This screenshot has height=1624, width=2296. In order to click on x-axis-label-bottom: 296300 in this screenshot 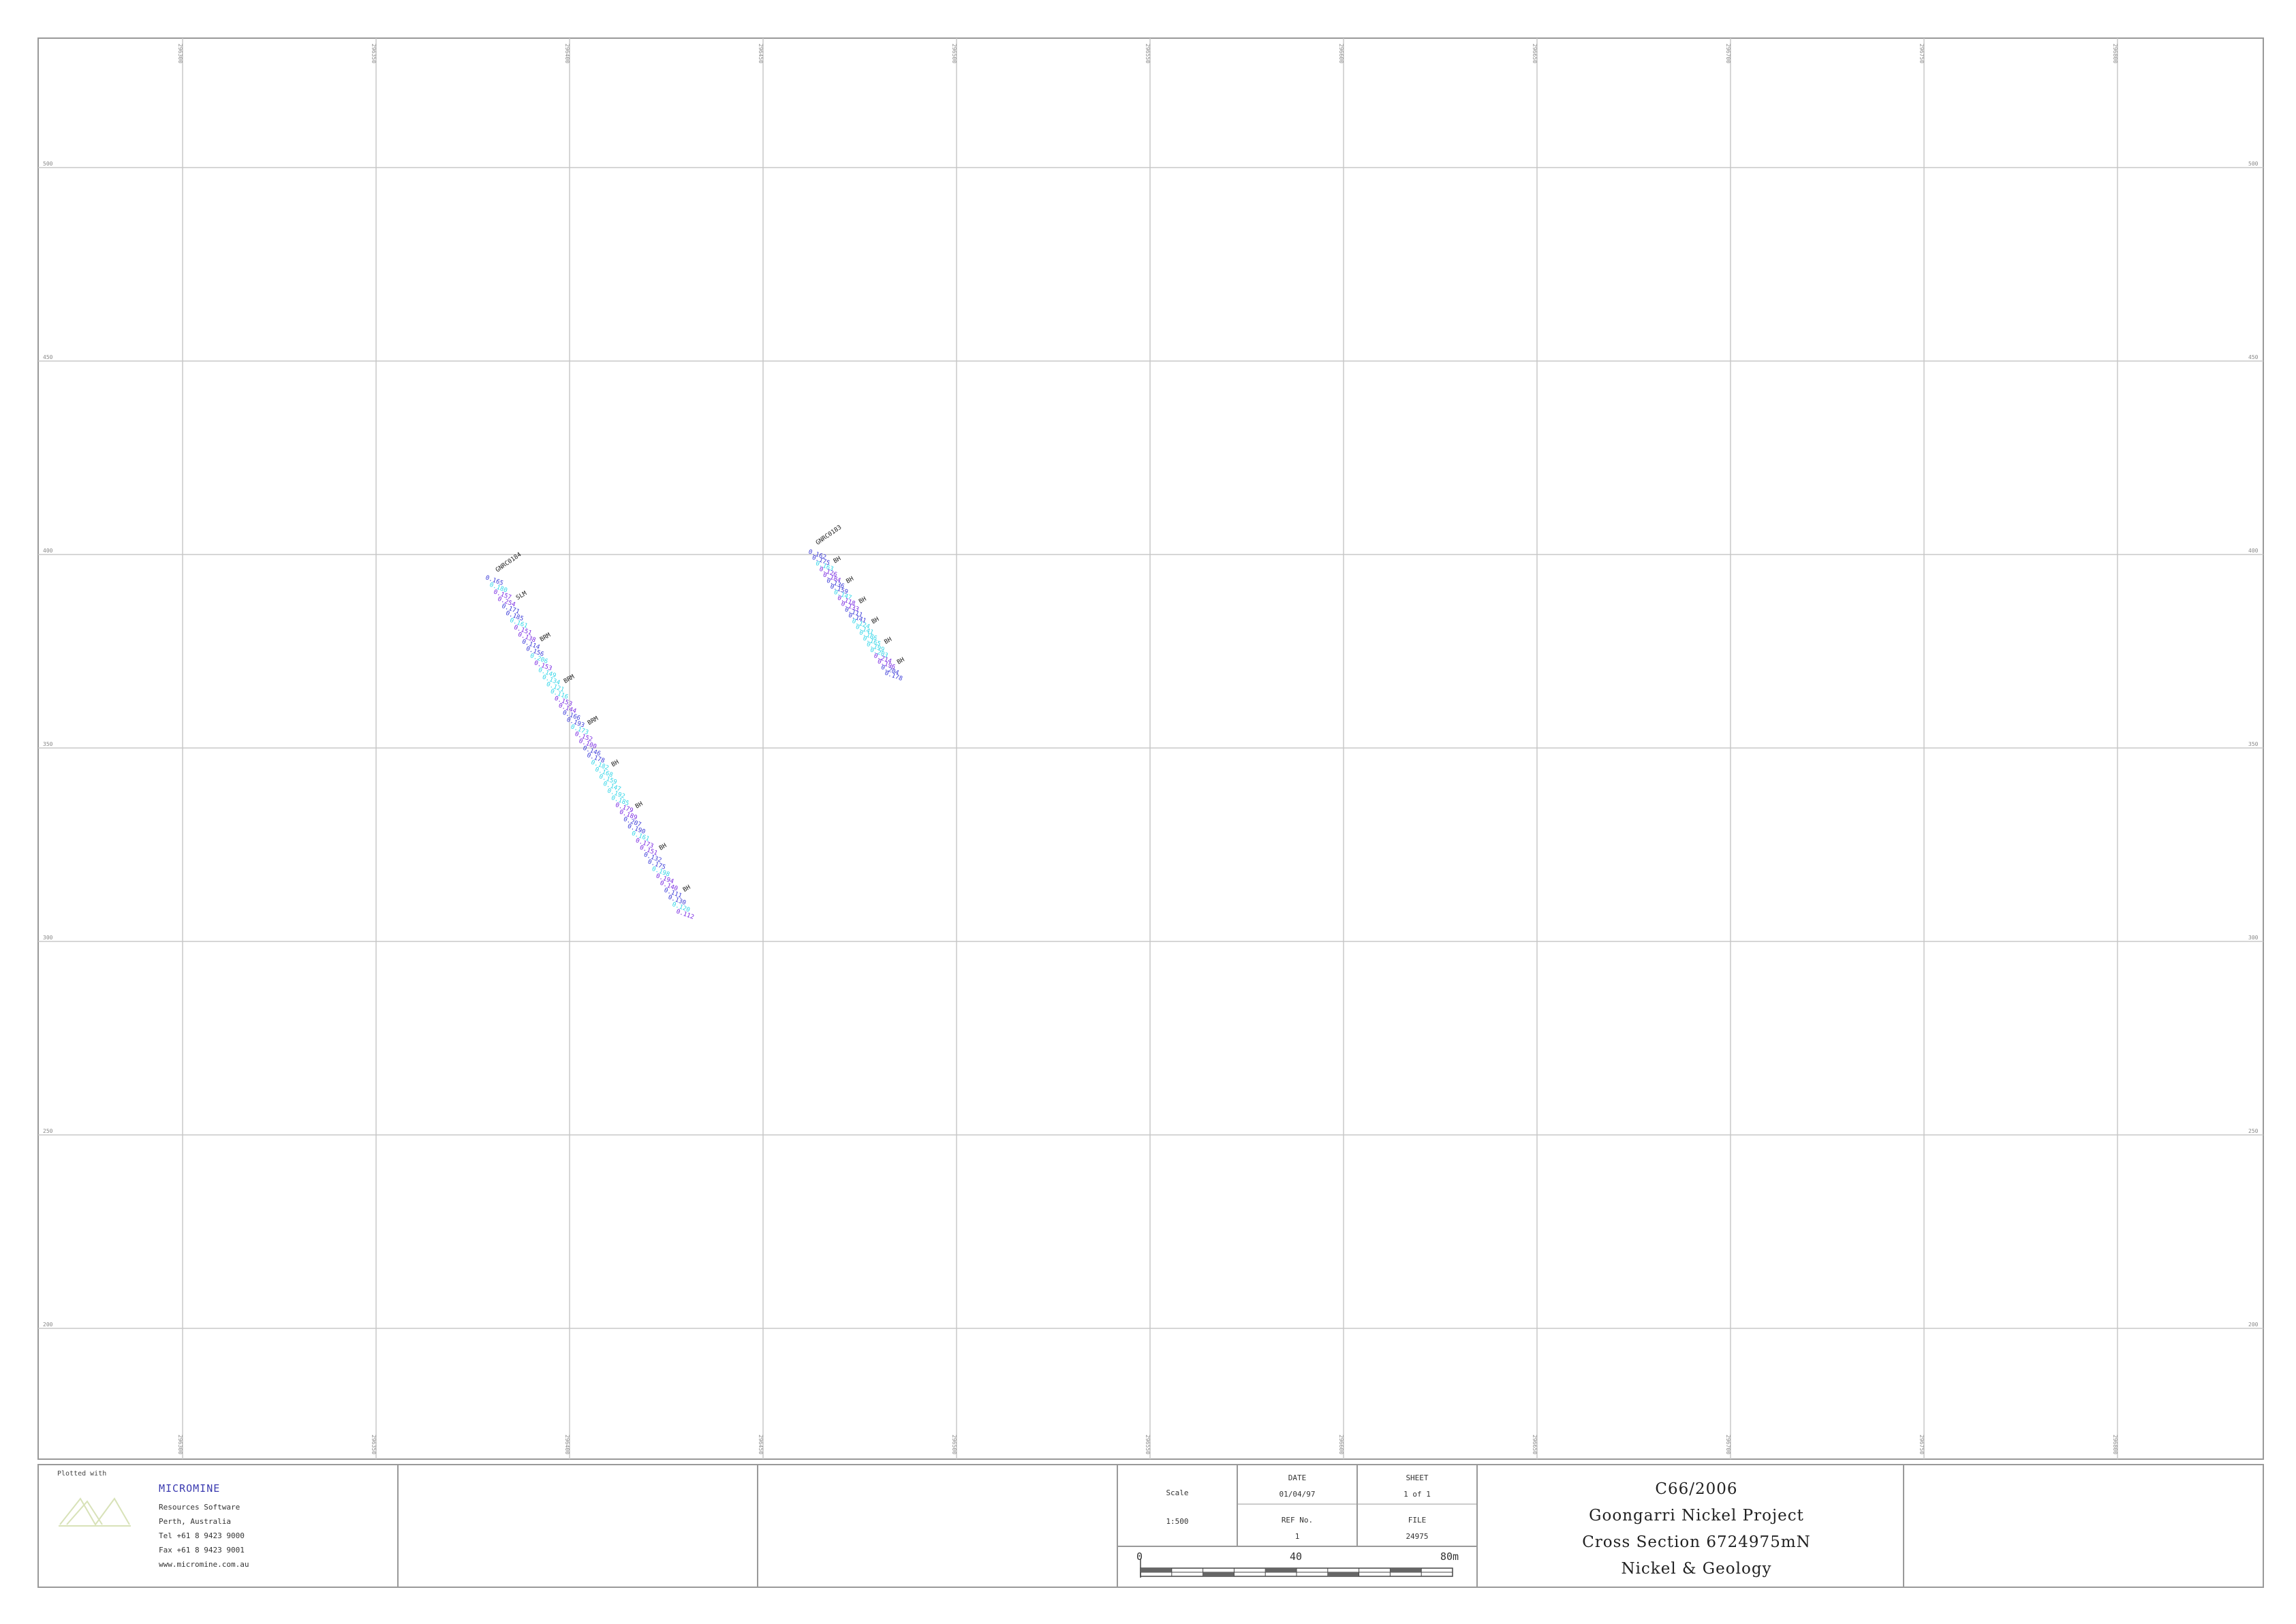, I will do `click(180, 1444)`.